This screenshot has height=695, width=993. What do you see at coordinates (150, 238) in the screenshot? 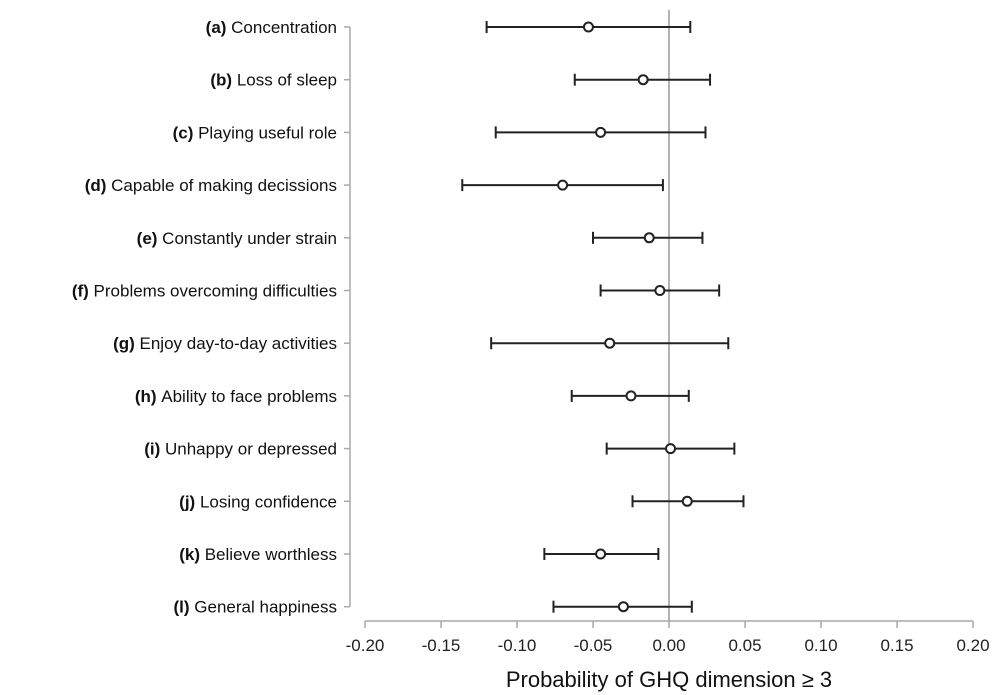
I see `category-letter: (e)` at bounding box center [150, 238].